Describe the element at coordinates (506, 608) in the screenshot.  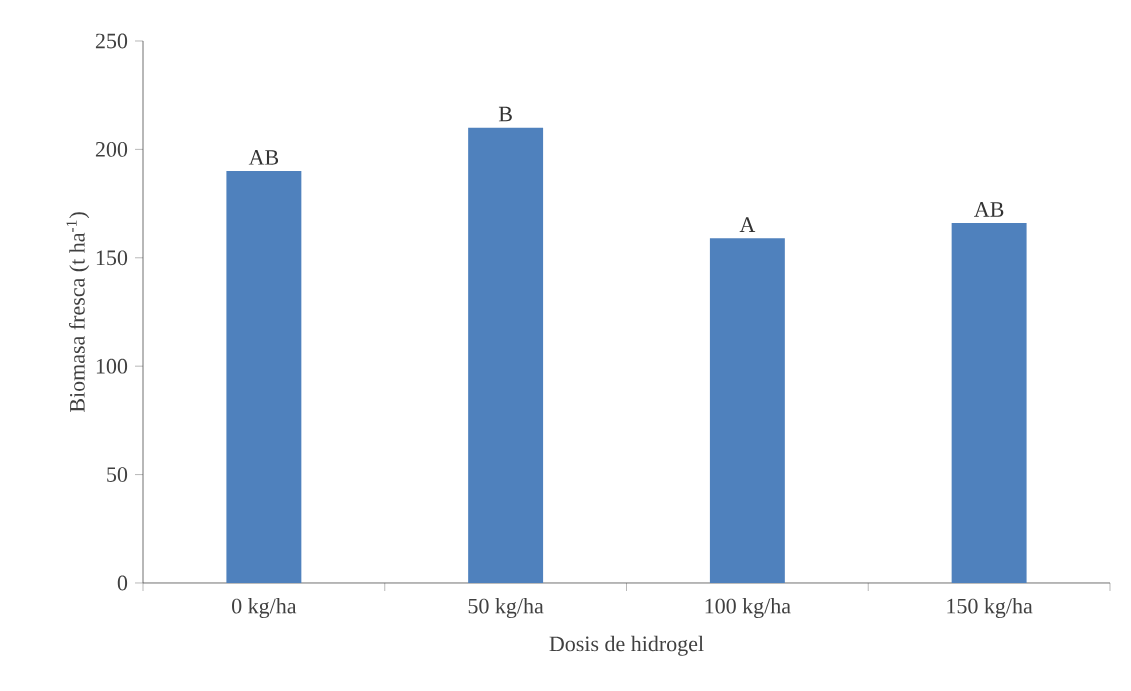
I see `x-tick-label: 50 kg/ha` at that location.